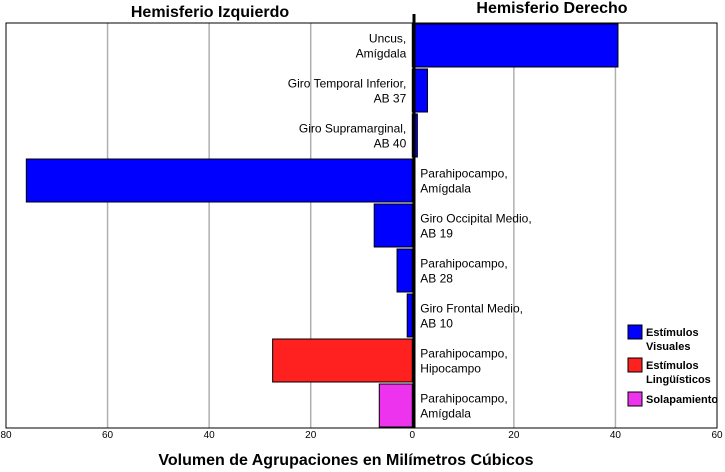 This screenshot has width=725, height=472. Describe the element at coordinates (436, 324) in the screenshot. I see `bar-label: AB 10` at that location.